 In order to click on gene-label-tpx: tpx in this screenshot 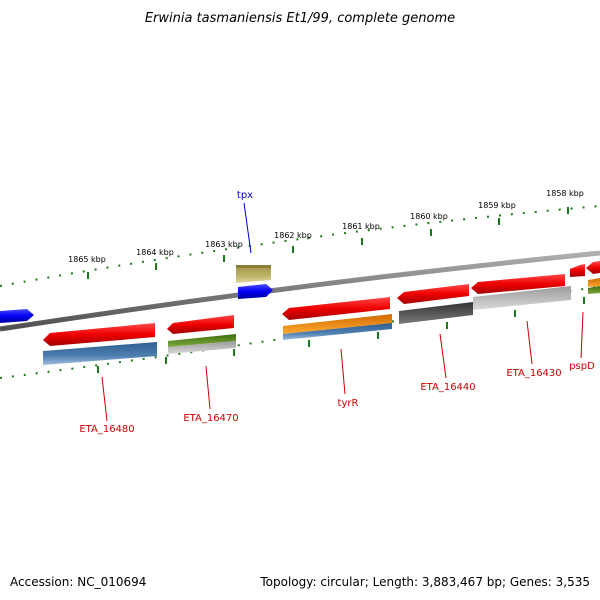, I will do `click(245, 195)`.